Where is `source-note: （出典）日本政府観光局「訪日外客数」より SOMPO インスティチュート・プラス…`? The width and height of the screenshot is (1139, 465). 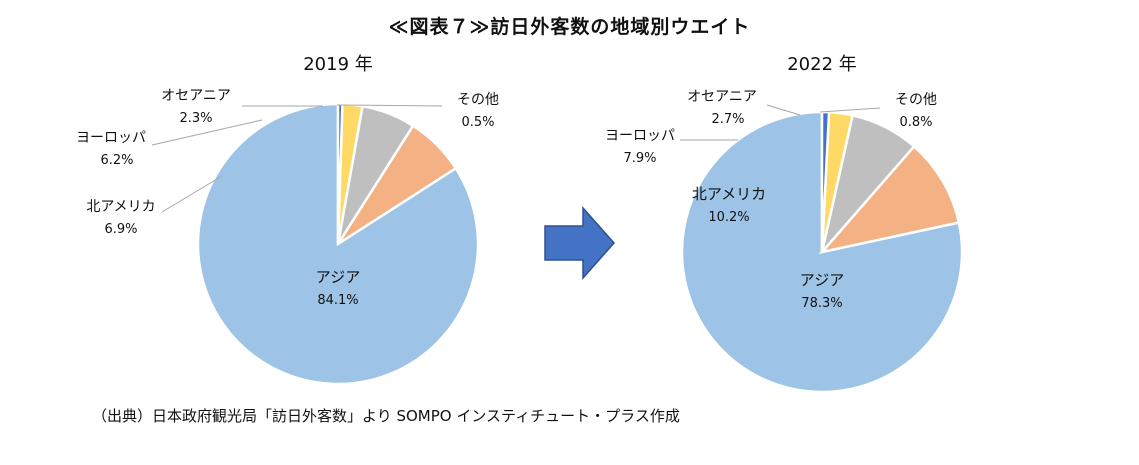
source-note: （出典）日本政府観光局「訪日外客数」より SOMPO インスティチュート・プラス… is located at coordinates (386, 416).